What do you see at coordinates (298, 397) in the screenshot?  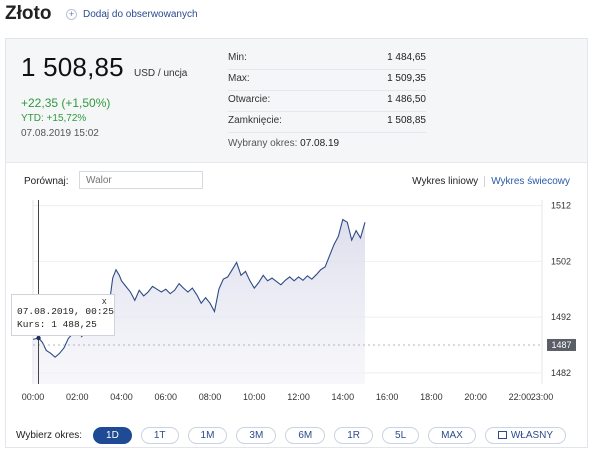 I see `x-tick-label: 12:00` at bounding box center [298, 397].